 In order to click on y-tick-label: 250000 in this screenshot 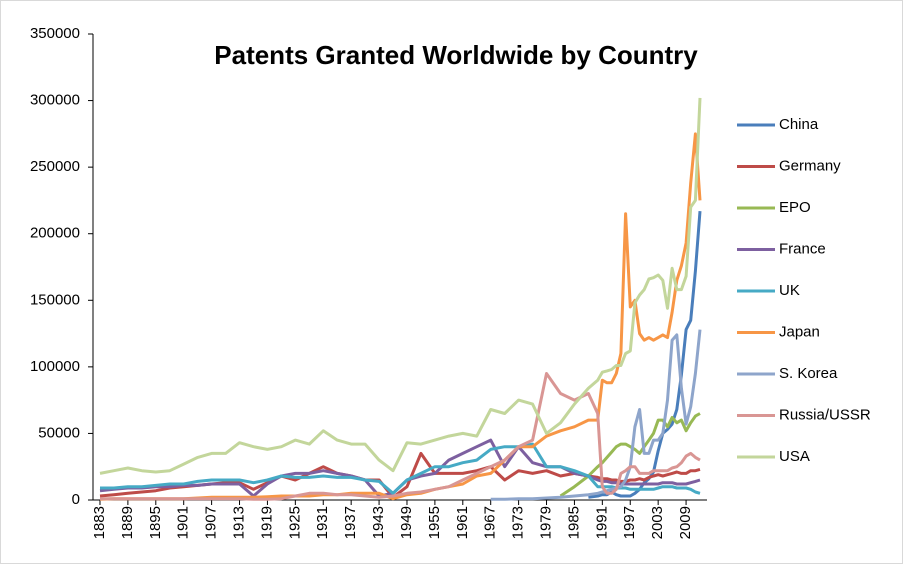, I will do `click(55, 166)`.